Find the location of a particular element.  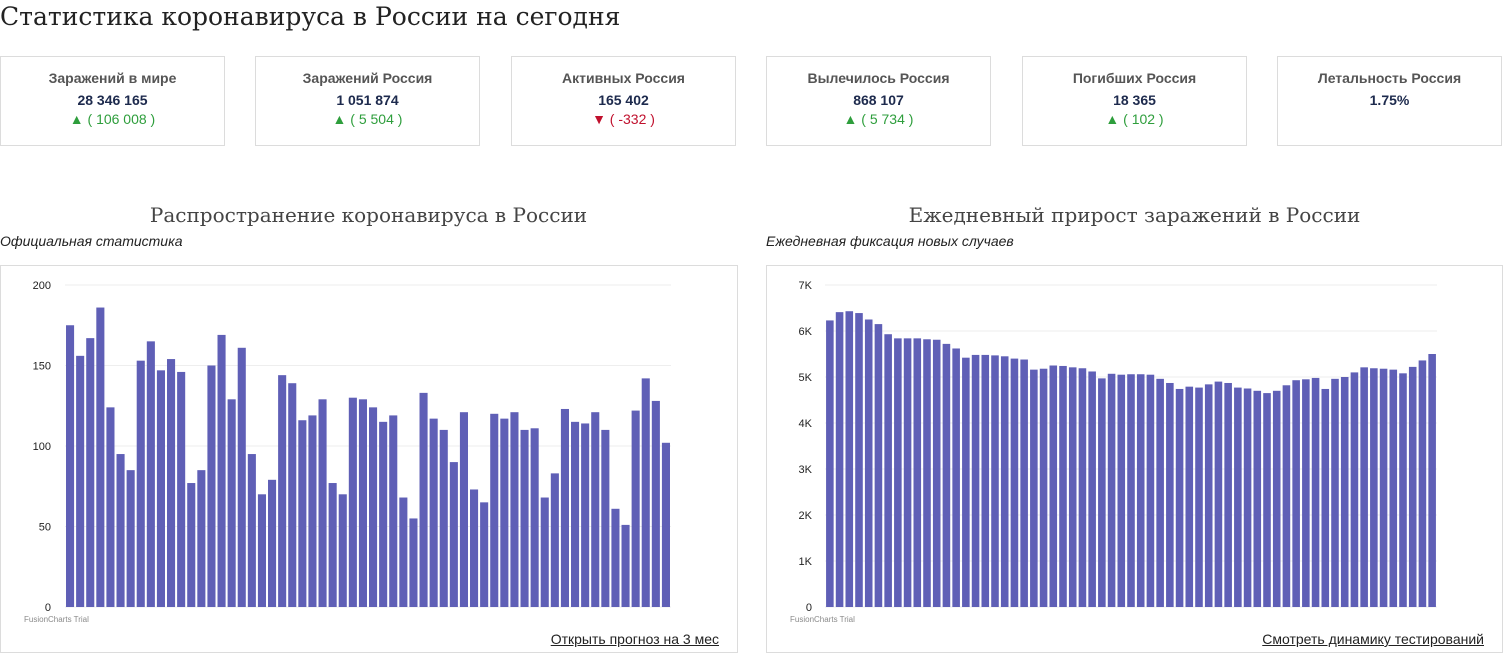

testing-dynamics-link: Смотреть динамику тестирований is located at coordinates (1373, 639).